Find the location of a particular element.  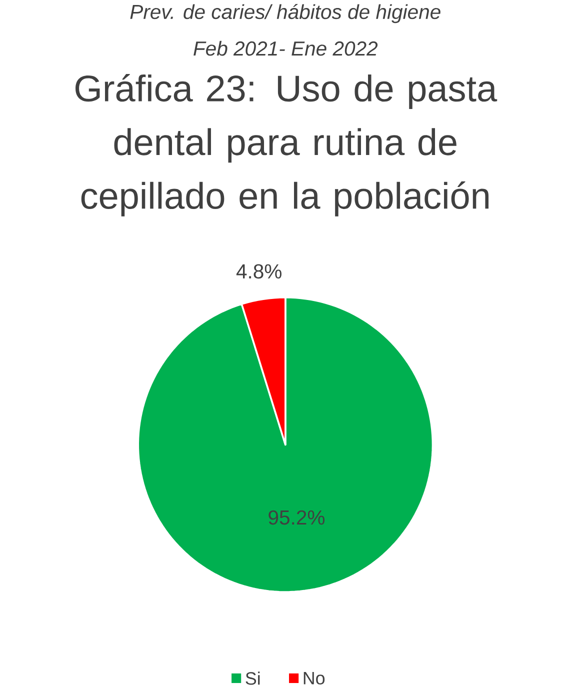

text: Feb 2021- Ene 2022 is located at coordinates (286, 48).